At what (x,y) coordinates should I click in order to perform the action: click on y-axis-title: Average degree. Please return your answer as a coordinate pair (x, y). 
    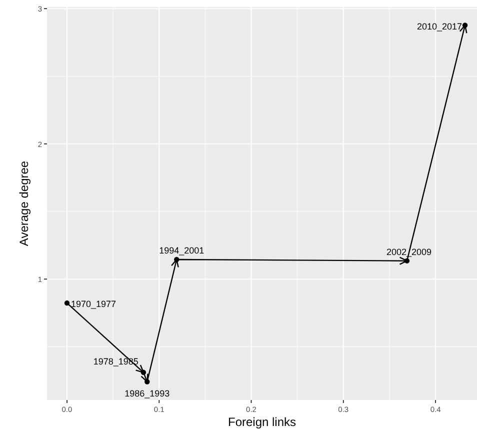
    Looking at the image, I should click on (24, 203).